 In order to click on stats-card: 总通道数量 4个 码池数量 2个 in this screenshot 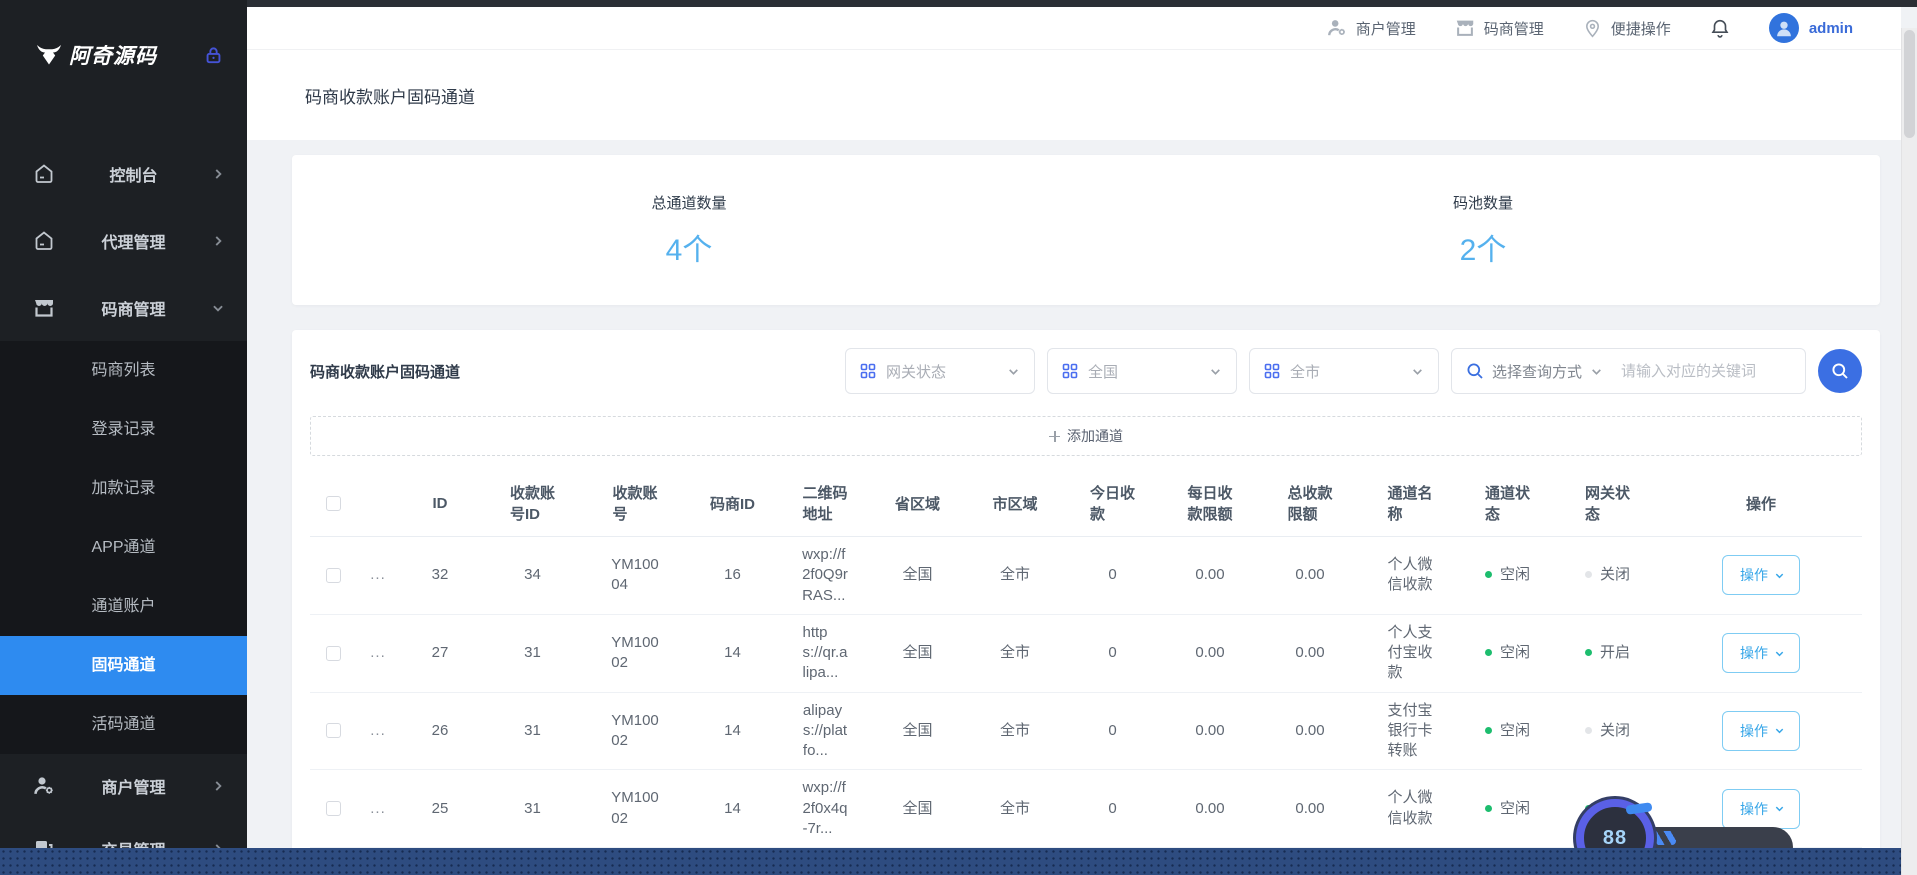, I will do `click(1086, 230)`.